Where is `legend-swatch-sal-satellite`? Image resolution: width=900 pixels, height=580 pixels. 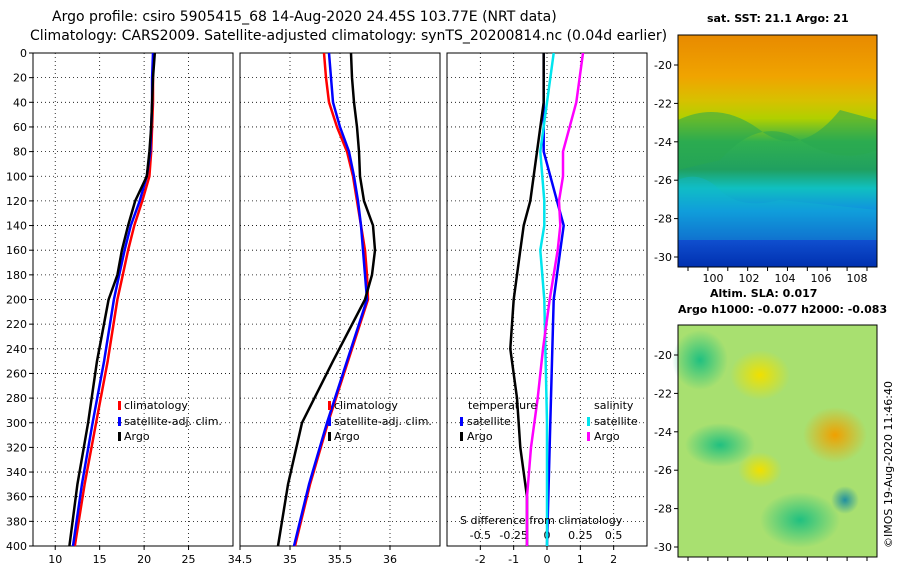
legend-swatch-sal-satellite is located at coordinates (588, 421).